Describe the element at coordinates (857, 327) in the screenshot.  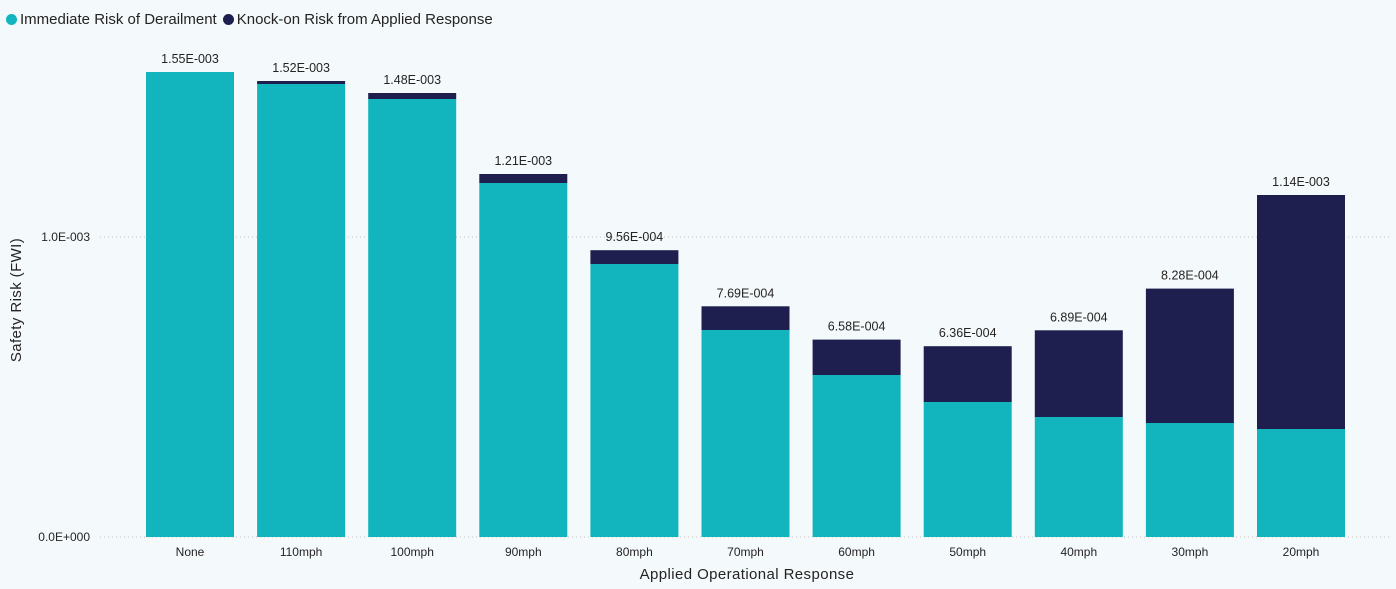
I see `total-data-label: 6.58E-004` at that location.